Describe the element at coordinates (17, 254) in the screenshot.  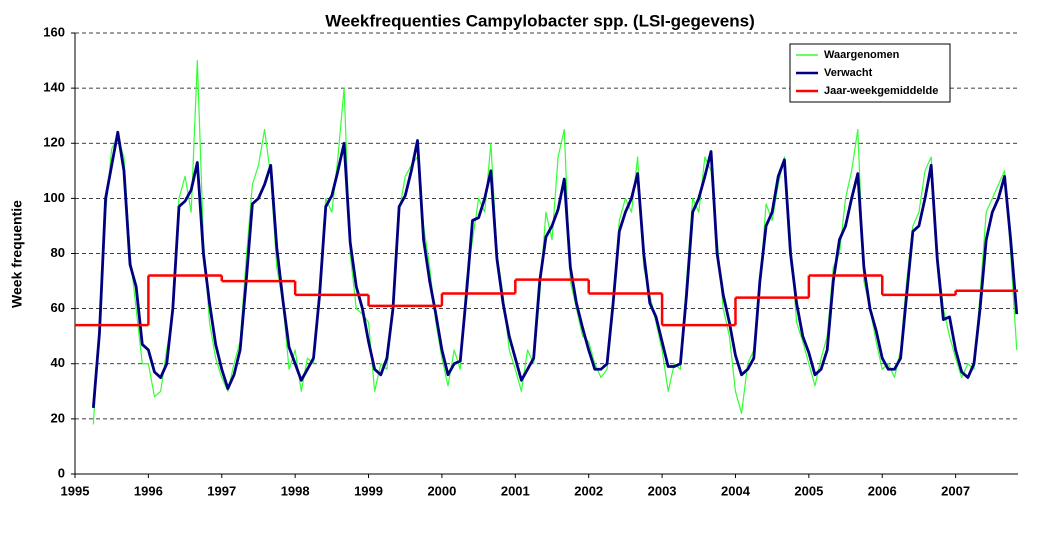
I see `y-axis-label: Week frequentie` at that location.